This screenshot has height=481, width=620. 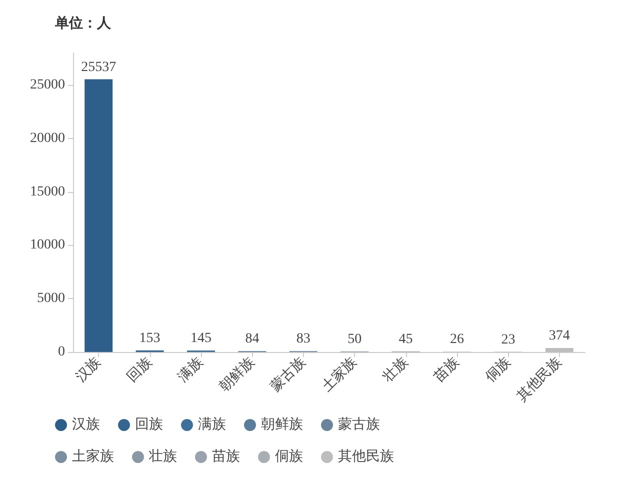 I want to click on data-label: 84, so click(x=252, y=339).